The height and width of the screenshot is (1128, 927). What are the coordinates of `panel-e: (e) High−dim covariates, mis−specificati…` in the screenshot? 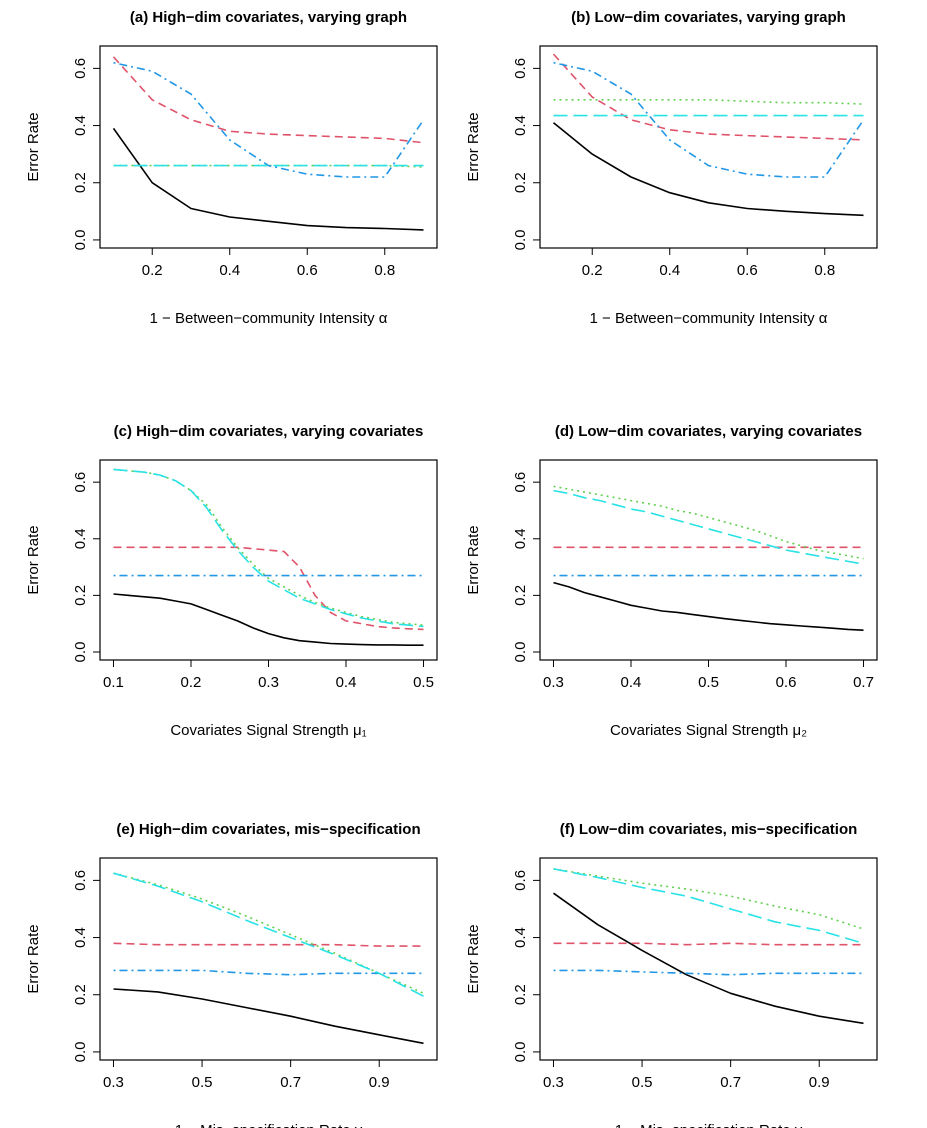 It's located at (231, 974).